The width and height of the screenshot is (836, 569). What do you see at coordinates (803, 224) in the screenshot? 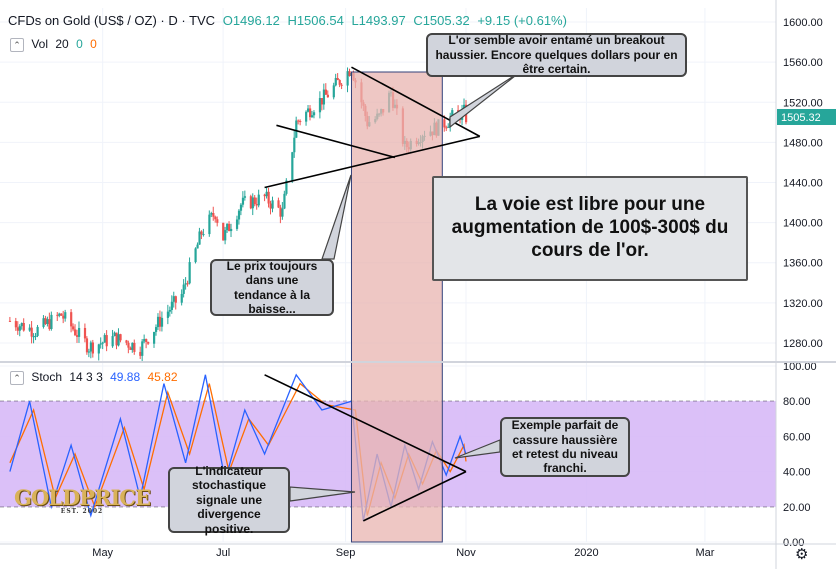
I see `price-tick-label: 1400.00` at bounding box center [803, 224].